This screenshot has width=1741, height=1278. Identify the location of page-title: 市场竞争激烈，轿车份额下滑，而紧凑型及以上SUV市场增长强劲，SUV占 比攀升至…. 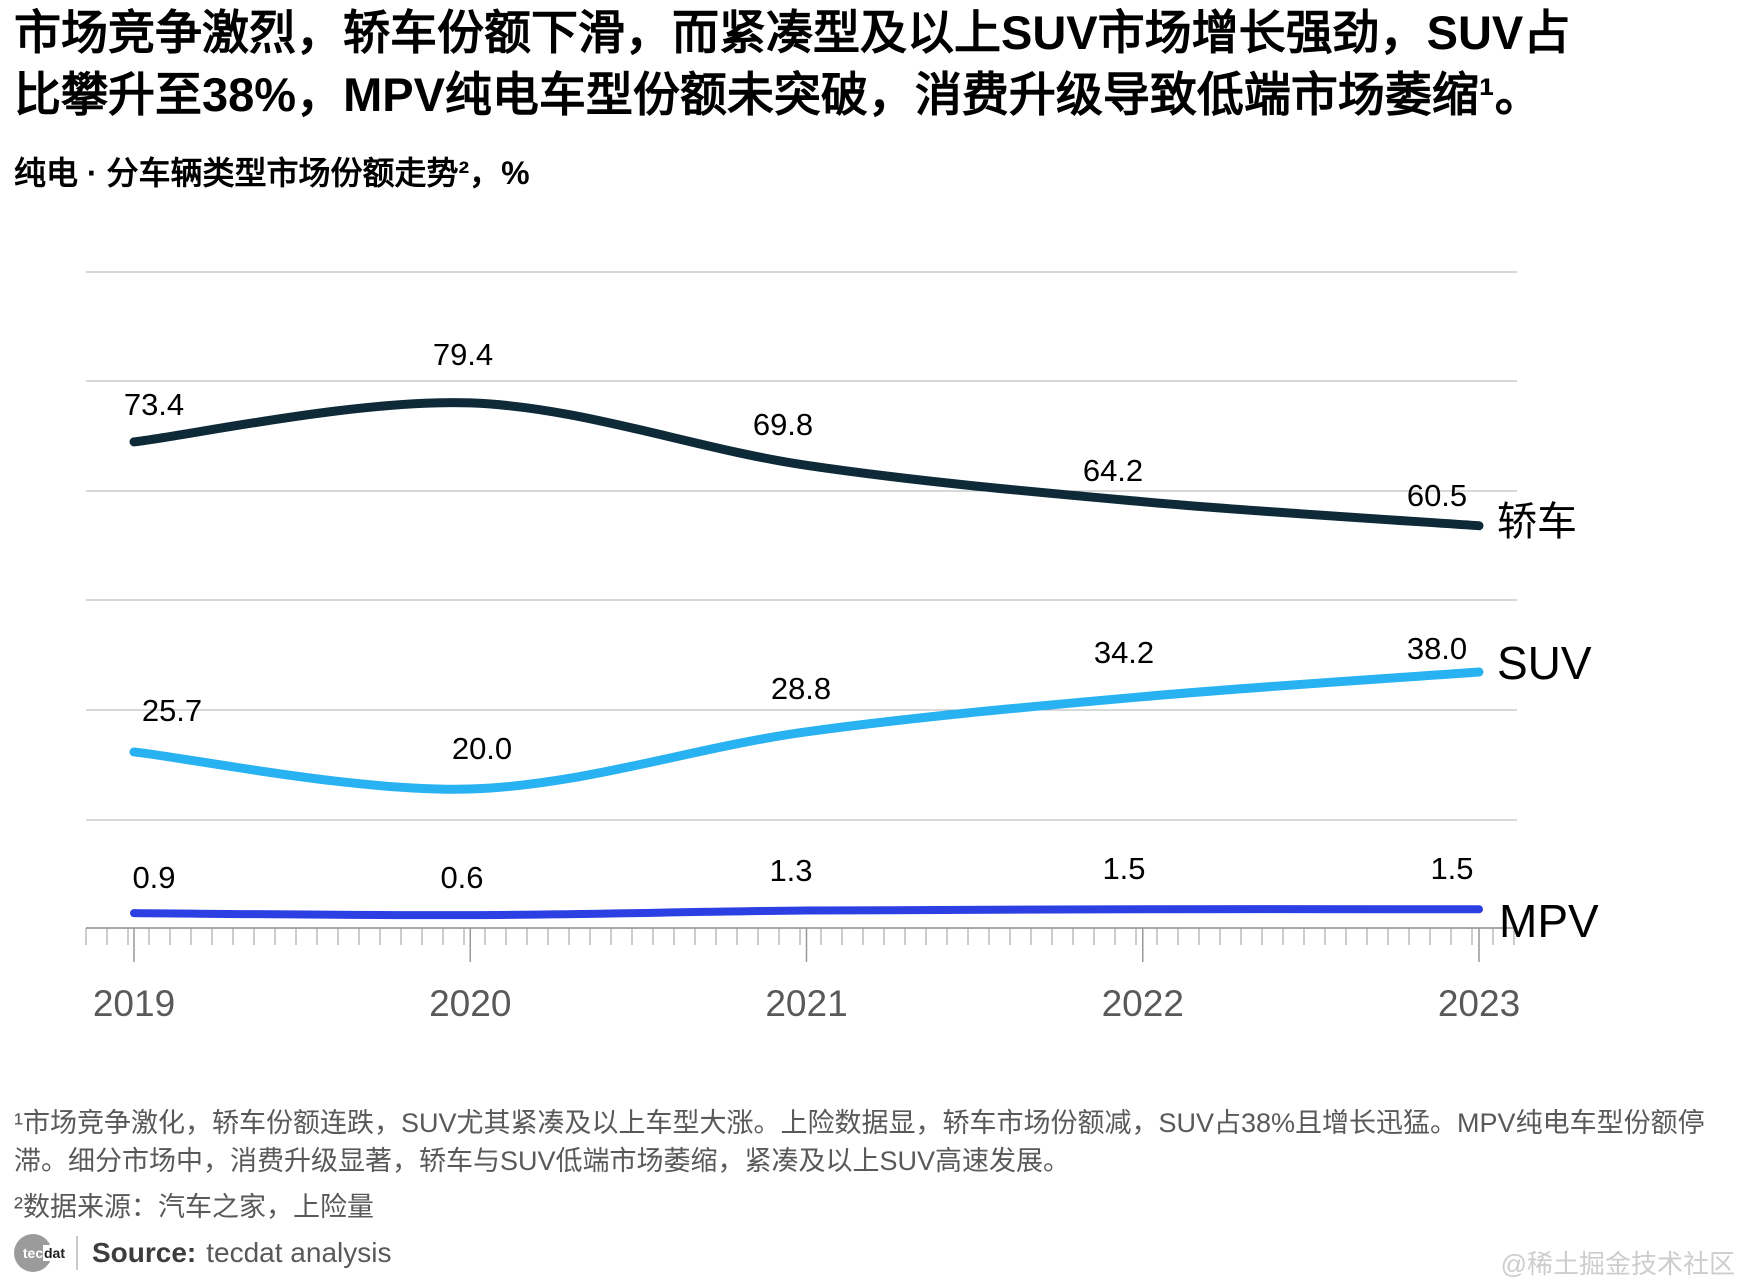
(876, 64).